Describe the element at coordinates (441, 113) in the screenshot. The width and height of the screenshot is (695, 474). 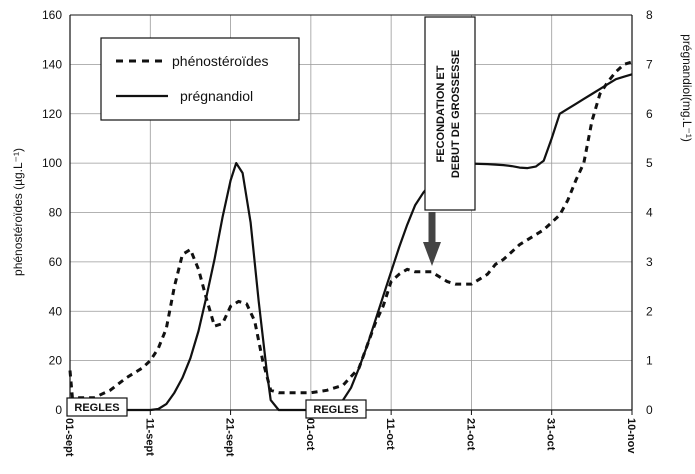
I see `fecondation-label-line1: FECONDATION ET` at that location.